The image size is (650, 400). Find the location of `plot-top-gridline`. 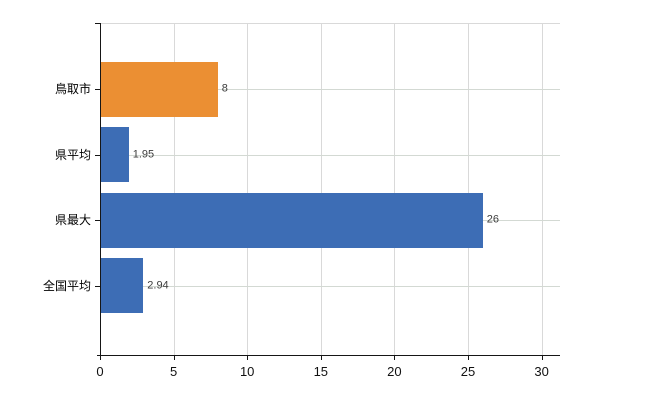

plot-top-gridline is located at coordinates (330, 23).